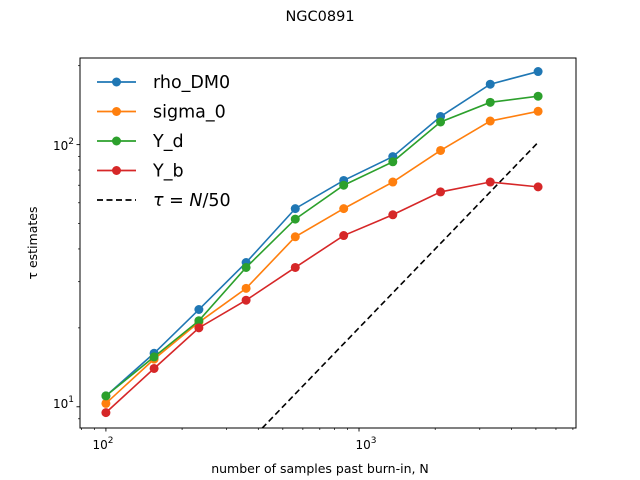  Describe the element at coordinates (168, 142) in the screenshot. I see `legend-label: Y_d` at that location.